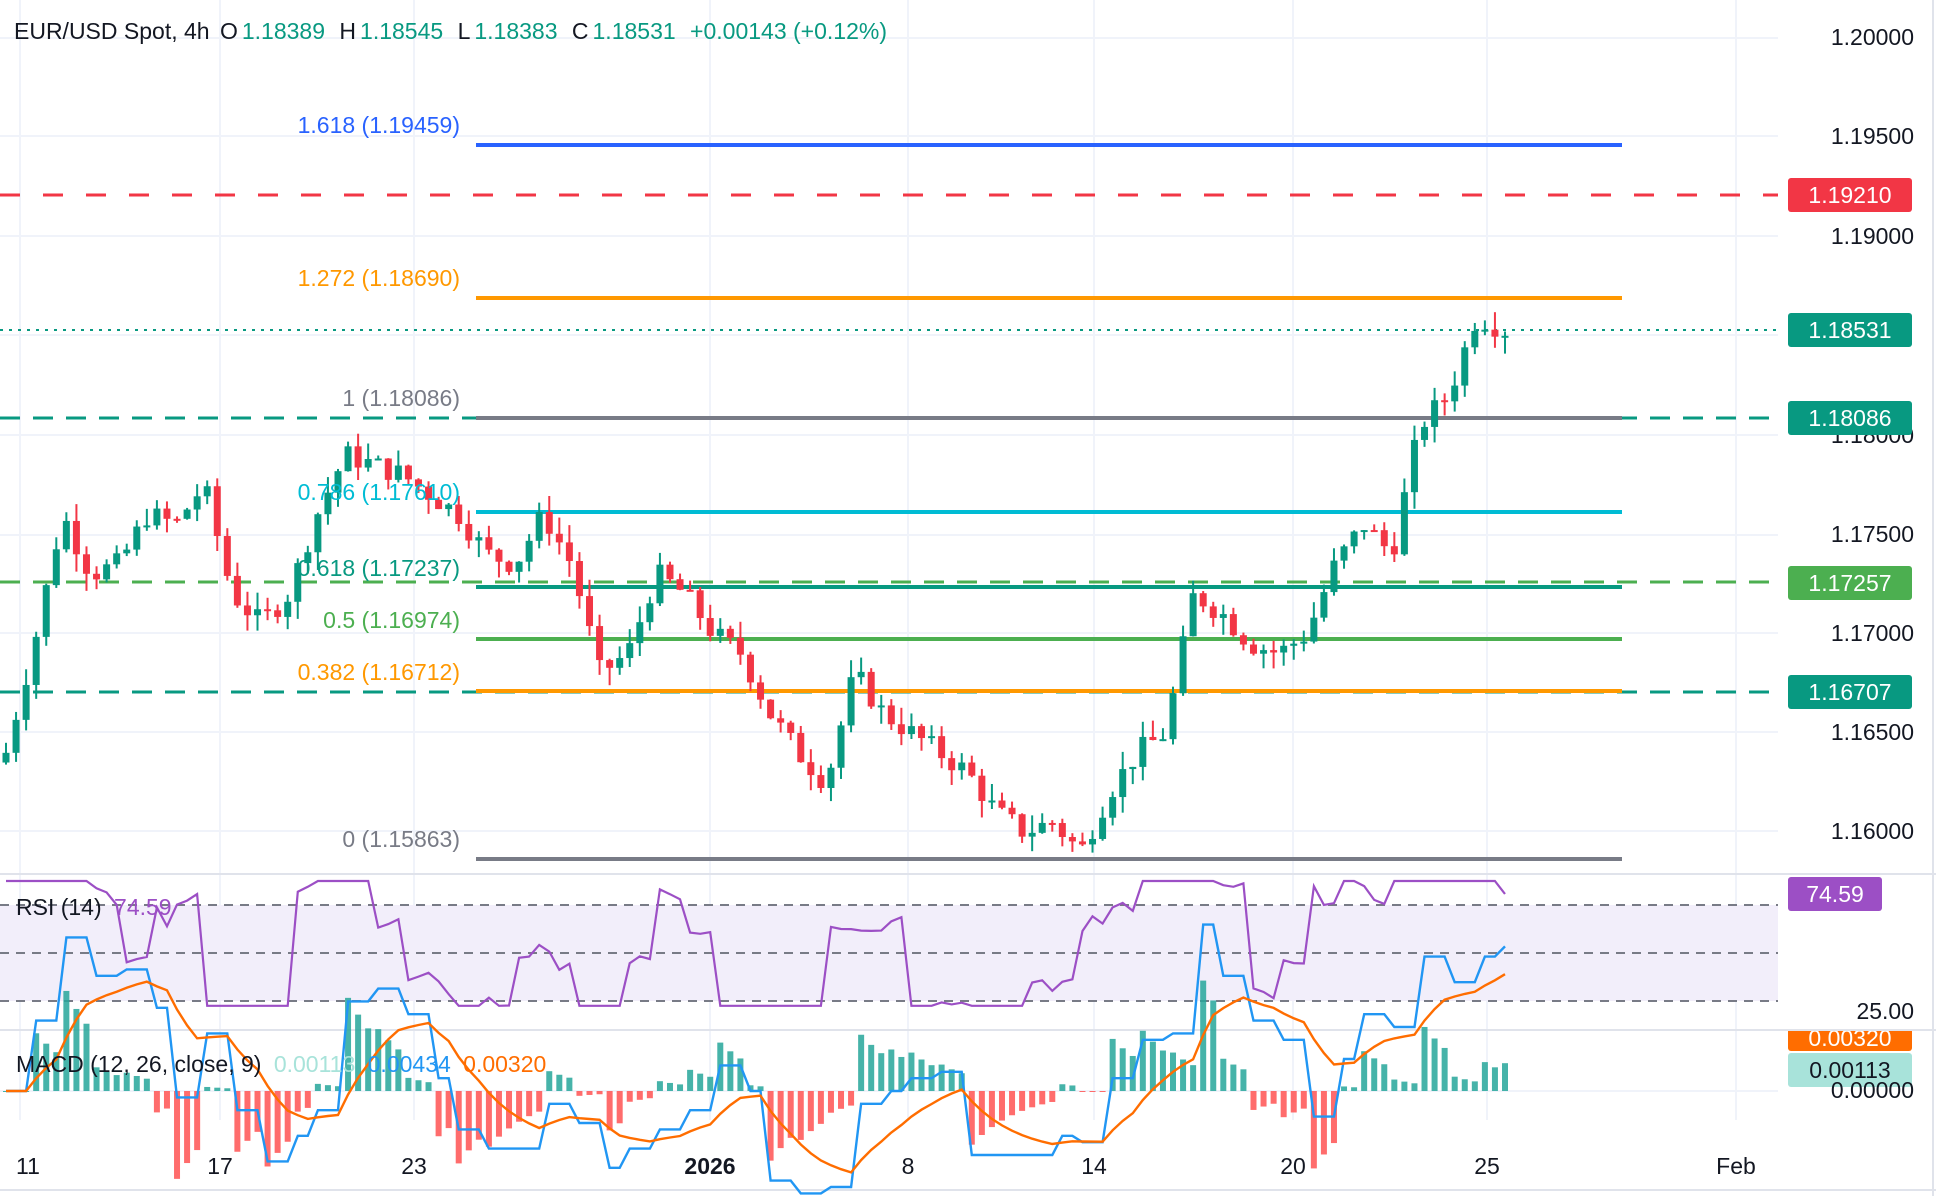 This screenshot has width=1936, height=1196. Describe the element at coordinates (1872, 831) in the screenshot. I see `price-tick: 1.16000` at that location.